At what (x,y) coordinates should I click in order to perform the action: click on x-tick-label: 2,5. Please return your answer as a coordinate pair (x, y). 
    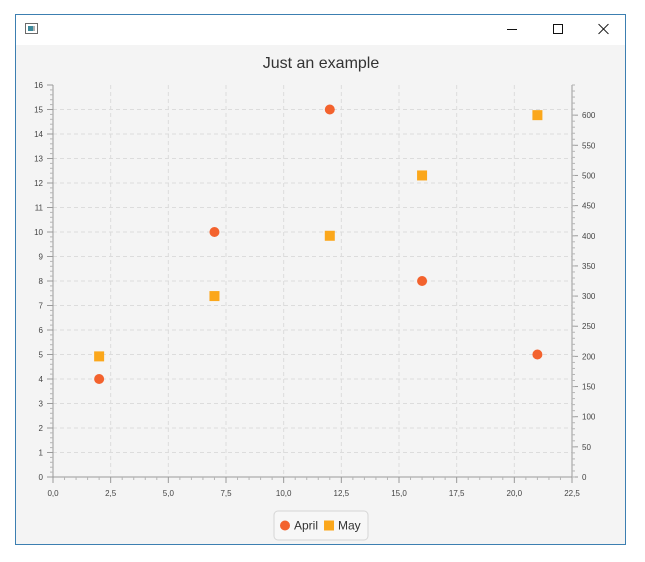
    Looking at the image, I should click on (111, 493).